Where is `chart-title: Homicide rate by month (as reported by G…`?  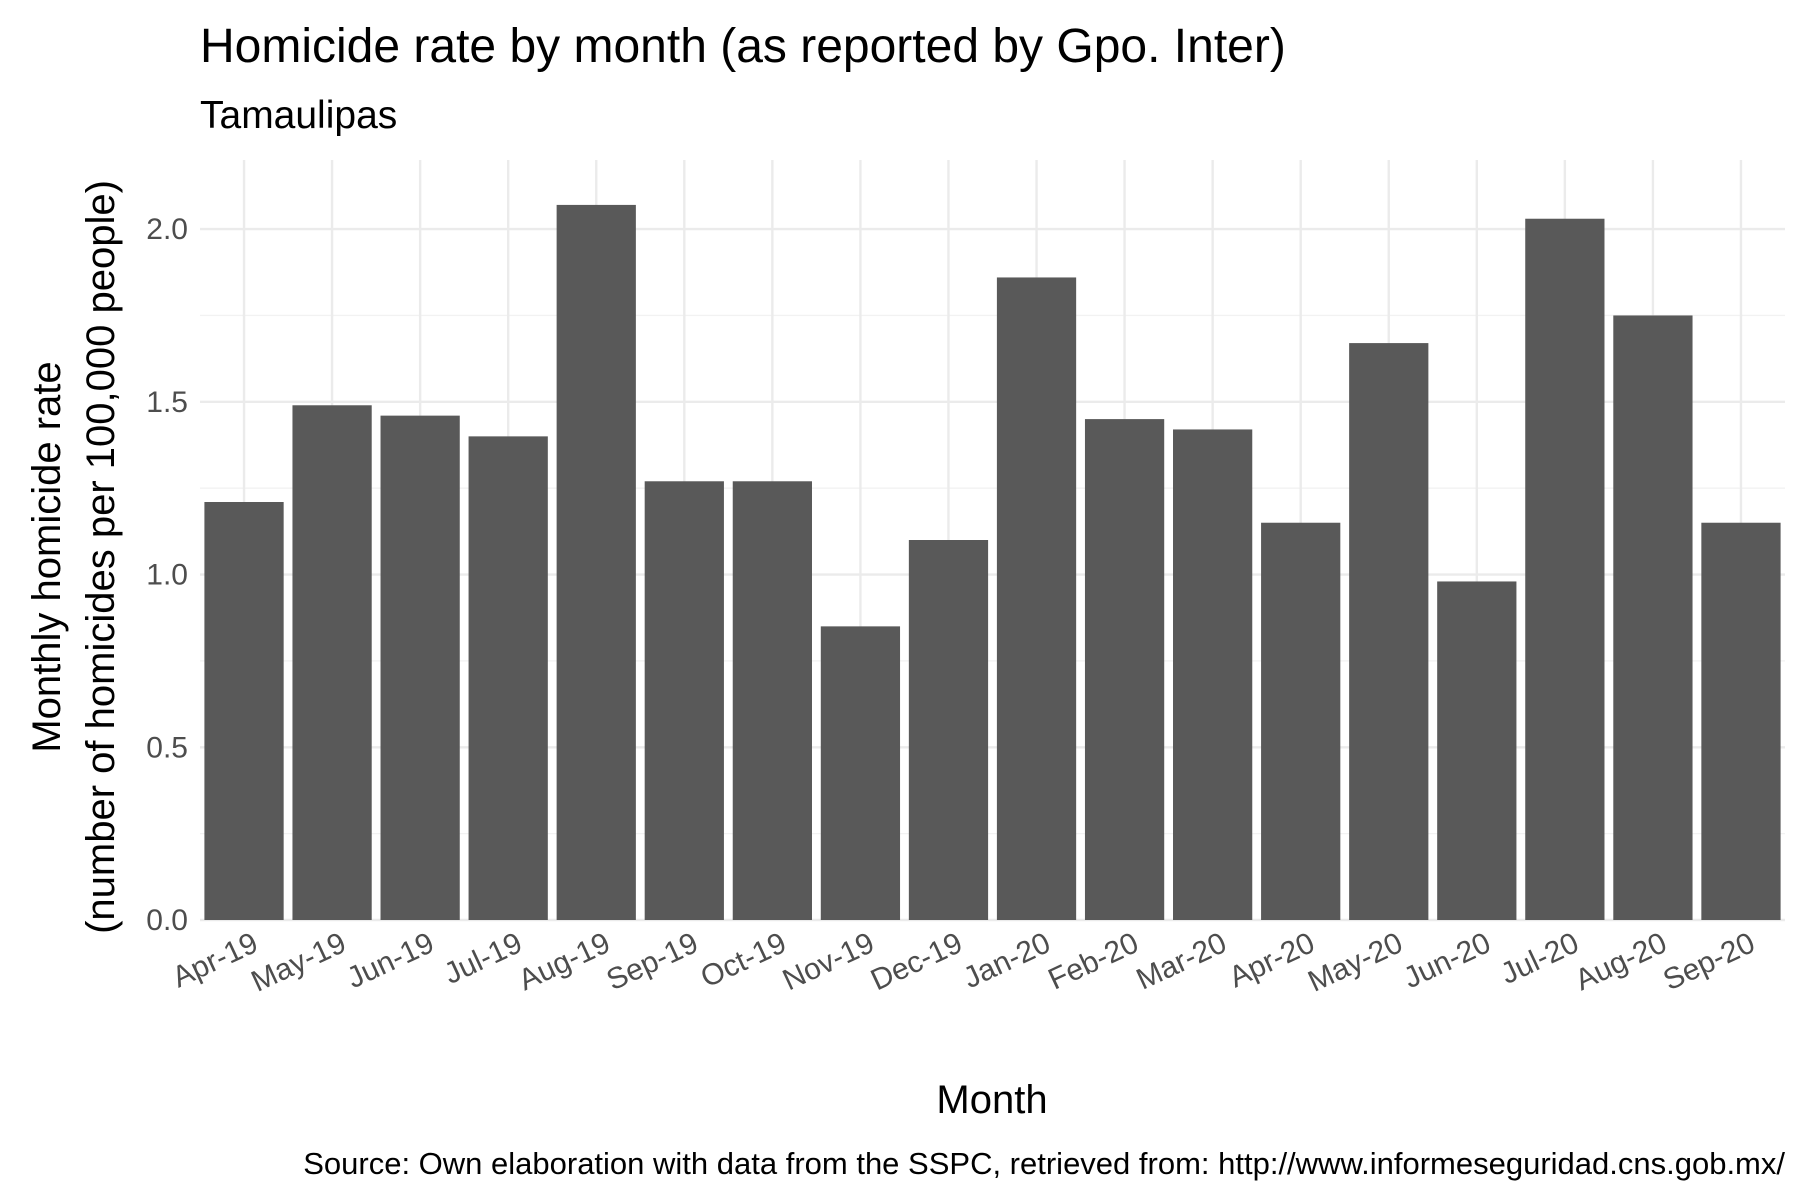 chart-title: Homicide rate by month (as reported by G… is located at coordinates (743, 46).